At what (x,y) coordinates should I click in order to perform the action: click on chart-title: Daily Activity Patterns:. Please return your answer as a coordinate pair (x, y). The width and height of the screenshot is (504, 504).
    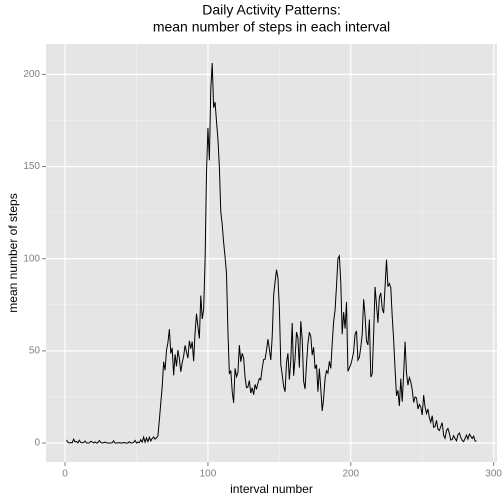
    Looking at the image, I should click on (271, 10).